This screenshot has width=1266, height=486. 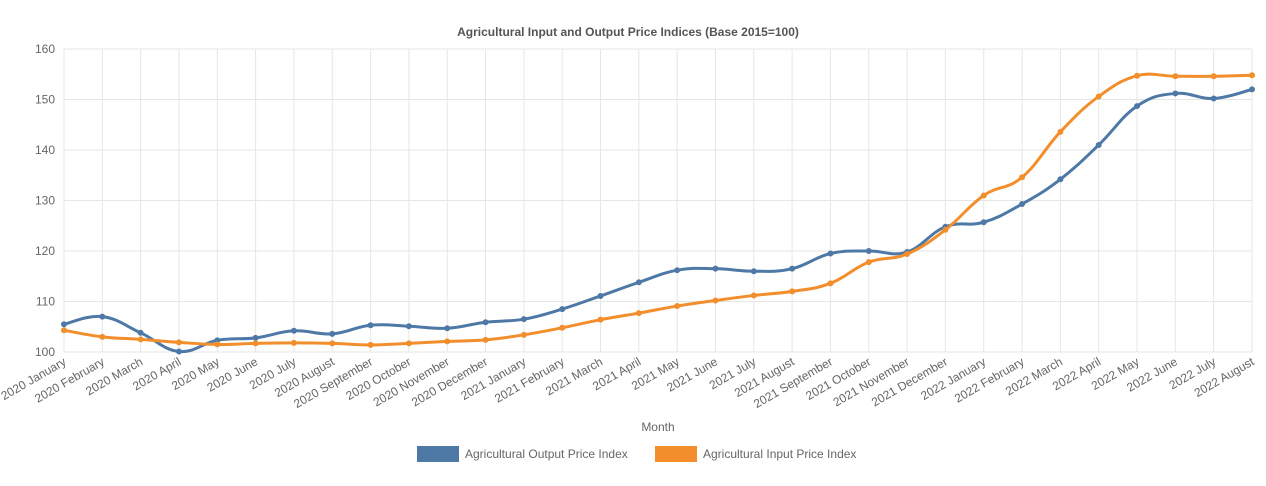 I want to click on y-axis-ticks: 100 110 120 130 140 150 160, so click(x=45, y=200).